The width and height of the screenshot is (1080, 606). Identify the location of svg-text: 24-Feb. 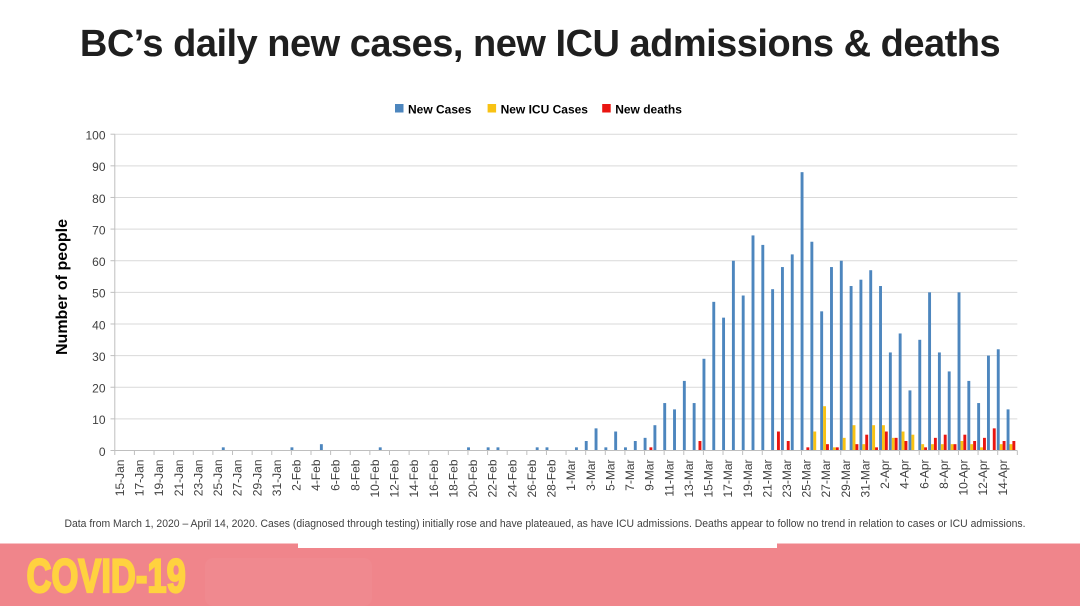
(512, 478).